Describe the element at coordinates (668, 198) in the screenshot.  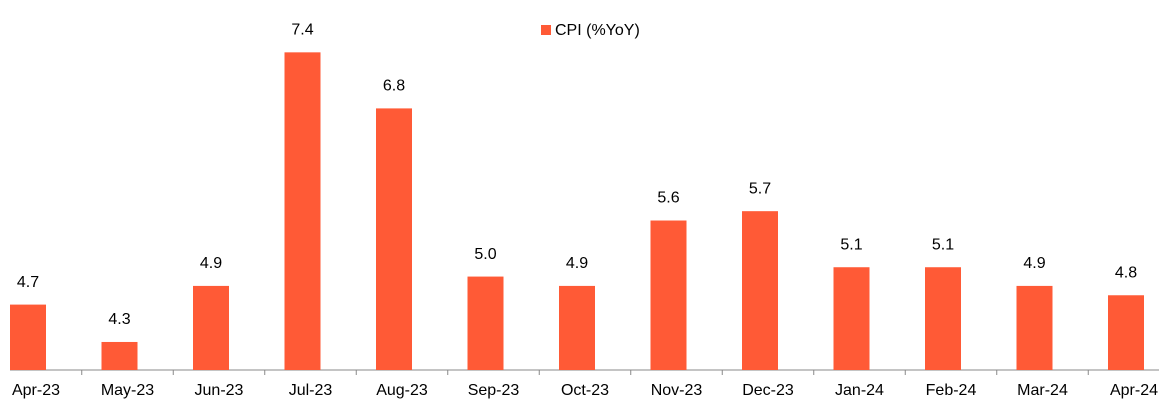
I see `value-label: 5.6` at that location.